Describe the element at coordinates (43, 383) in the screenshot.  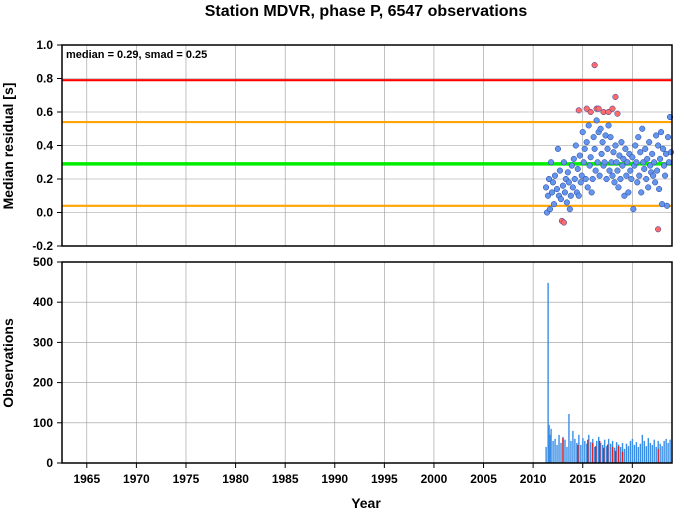
I see `y-tick-label: 200` at that location.